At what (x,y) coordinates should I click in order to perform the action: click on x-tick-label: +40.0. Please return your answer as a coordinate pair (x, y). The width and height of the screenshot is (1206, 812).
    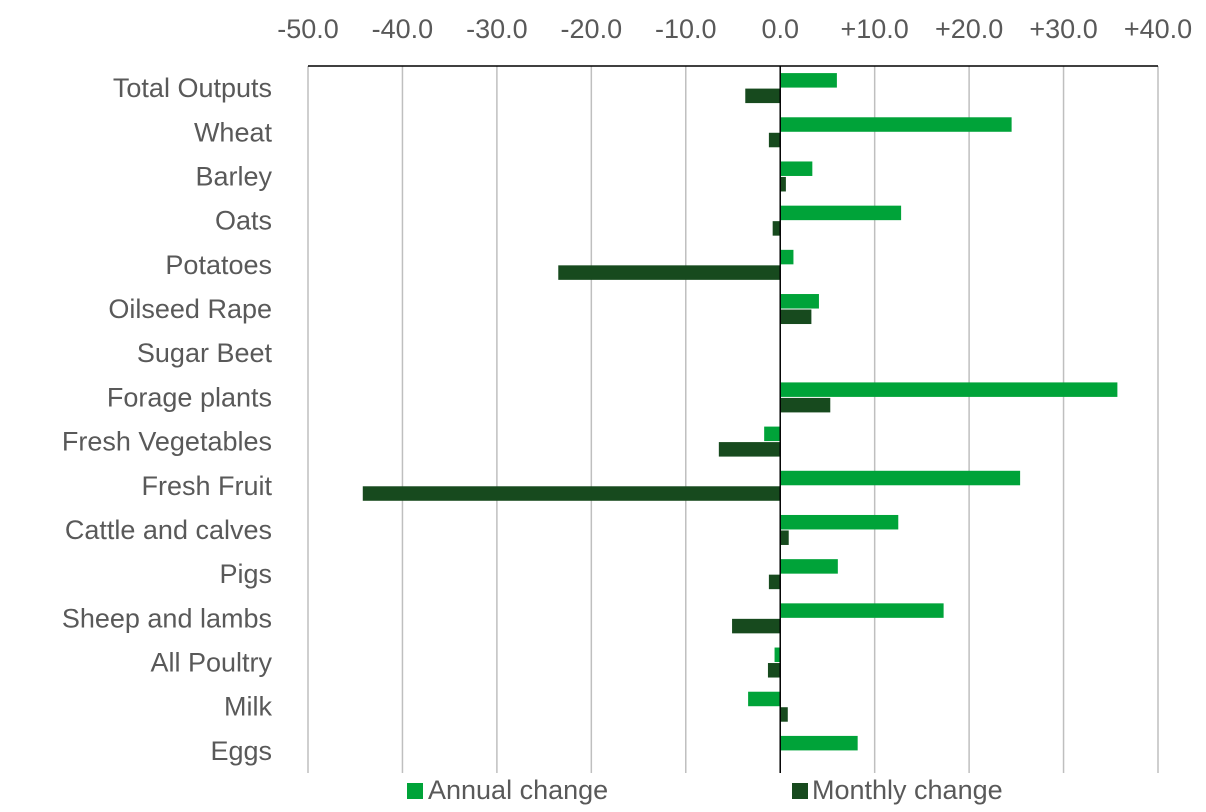
    Looking at the image, I should click on (1158, 29).